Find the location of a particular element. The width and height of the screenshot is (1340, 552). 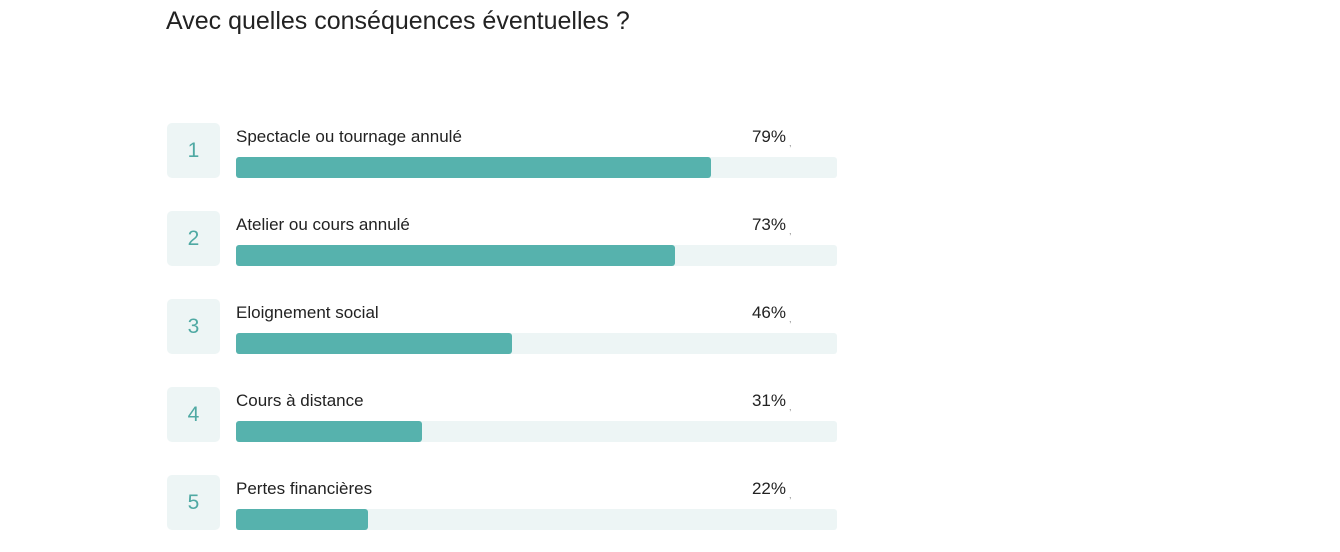

value-label: 79%, is located at coordinates (772, 140).